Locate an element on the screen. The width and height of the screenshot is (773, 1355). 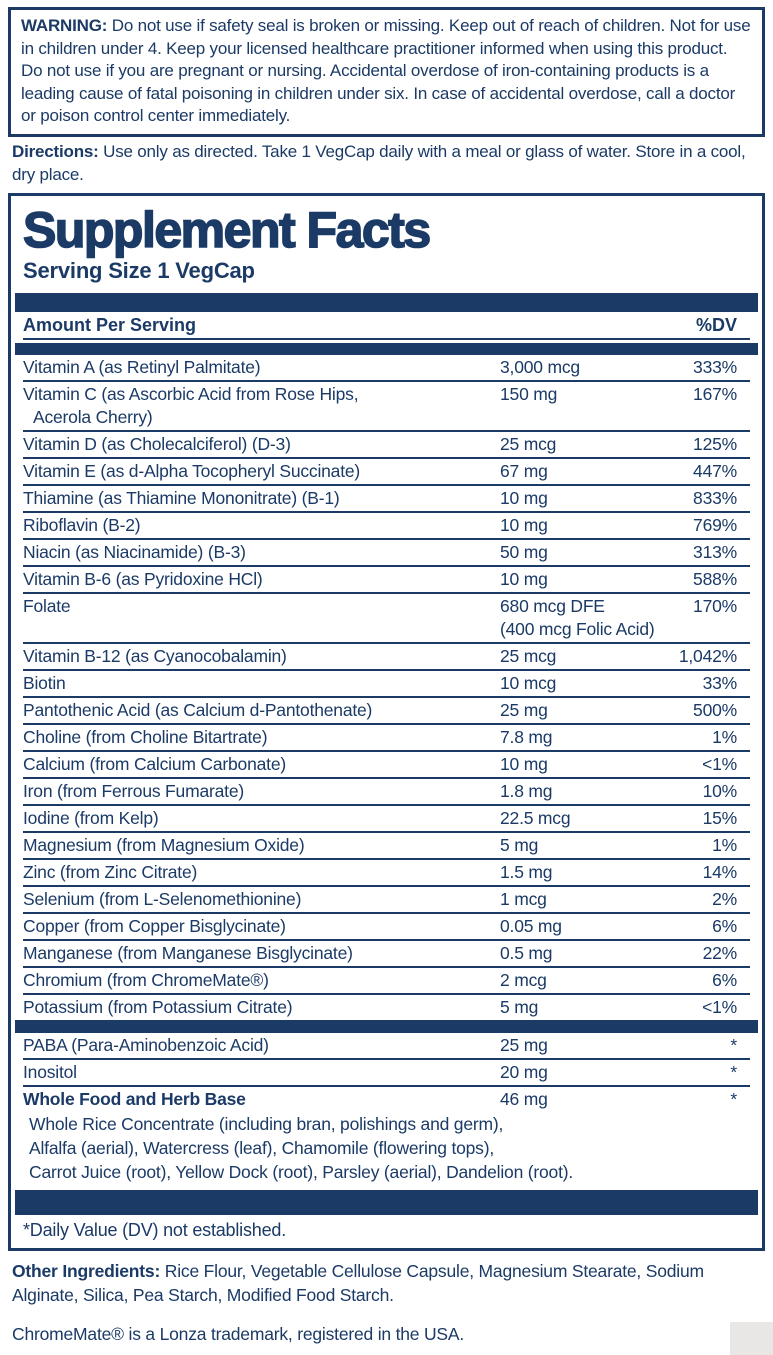
nutrient-amount-line: 1.5 mg is located at coordinates (526, 872).